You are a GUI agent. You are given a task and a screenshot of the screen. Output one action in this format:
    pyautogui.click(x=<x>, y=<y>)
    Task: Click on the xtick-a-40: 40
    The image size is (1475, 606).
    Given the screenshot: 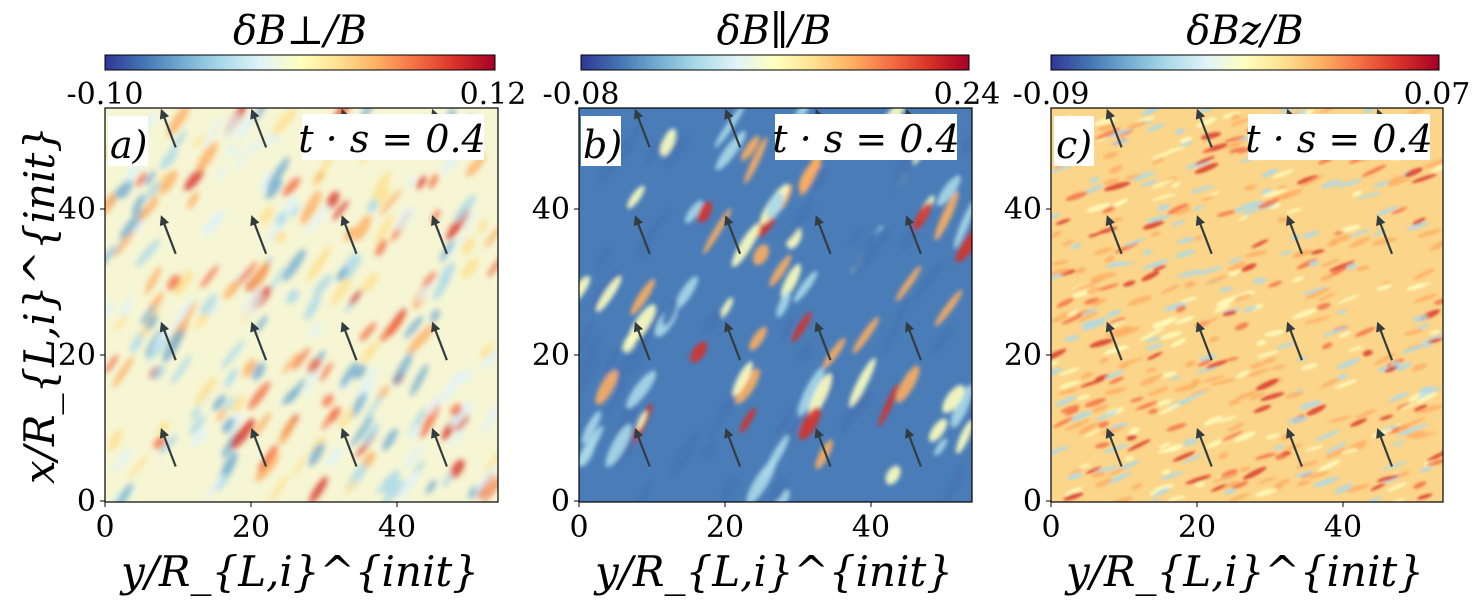 What is the action you would take?
    pyautogui.click(x=397, y=527)
    